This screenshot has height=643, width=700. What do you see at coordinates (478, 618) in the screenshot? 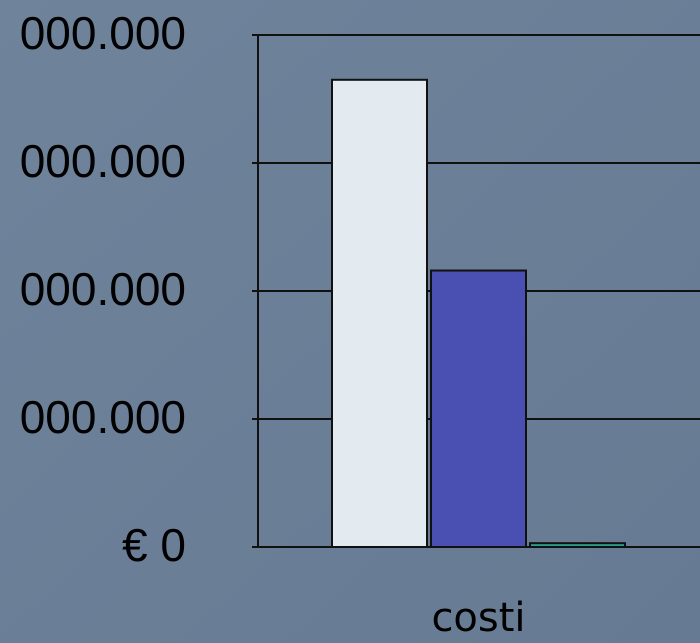
I see `x-tick-label: costi` at bounding box center [478, 618].